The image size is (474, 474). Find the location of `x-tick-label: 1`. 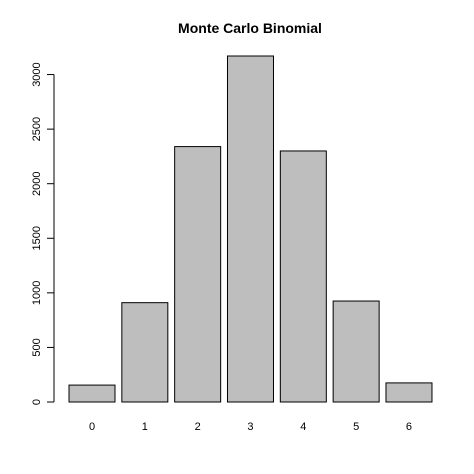

x-tick-label: 1 is located at coordinates (145, 427).